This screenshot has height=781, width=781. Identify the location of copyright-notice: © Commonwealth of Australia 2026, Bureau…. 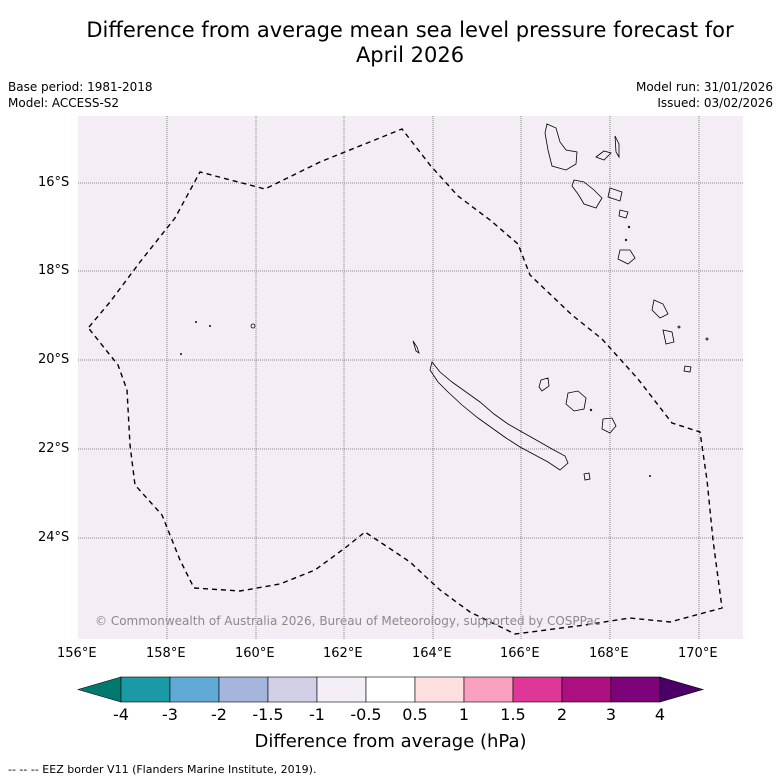
(348, 621).